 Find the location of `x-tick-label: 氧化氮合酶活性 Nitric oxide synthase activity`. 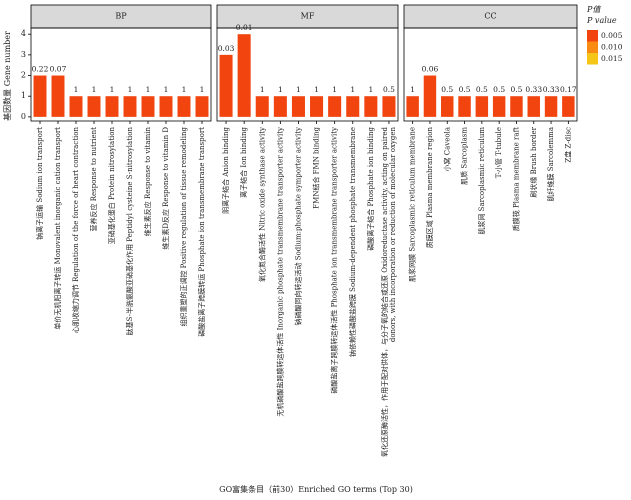

x-tick-label: 氧化氮合酶活性 Nitric oxide synthase activity is located at coordinates (261, 204).